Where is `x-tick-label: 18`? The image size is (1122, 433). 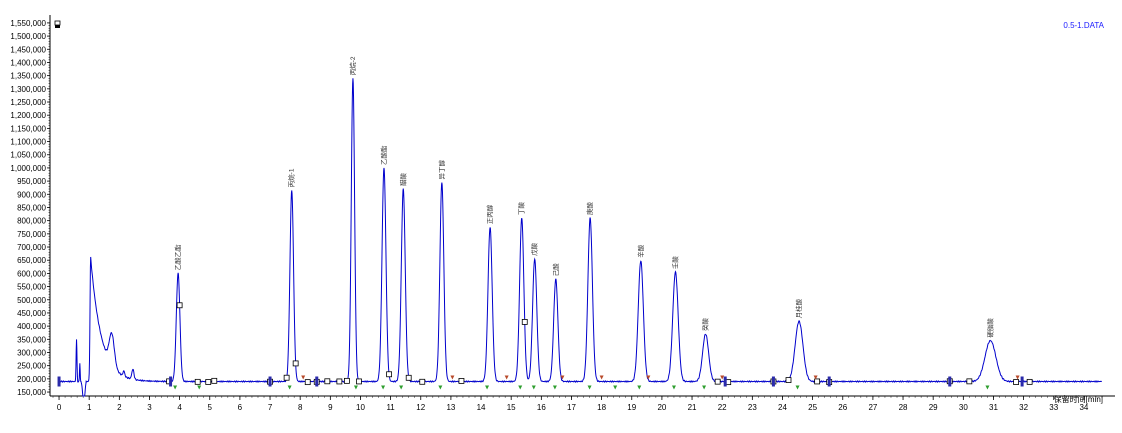 x-tick-label: 18 is located at coordinates (601, 407).